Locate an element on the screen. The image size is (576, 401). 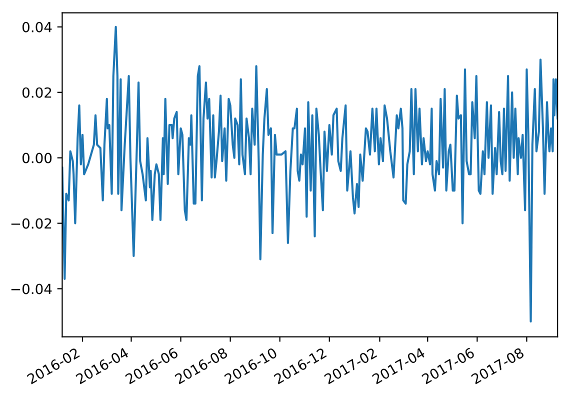
y-tick-label: −0.04 is located at coordinates (31, 289).